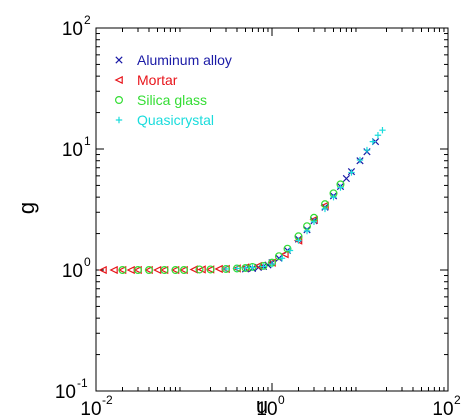 This screenshot has width=464, height=417. I want to click on legend-label: Quasicrystal, so click(175, 120).